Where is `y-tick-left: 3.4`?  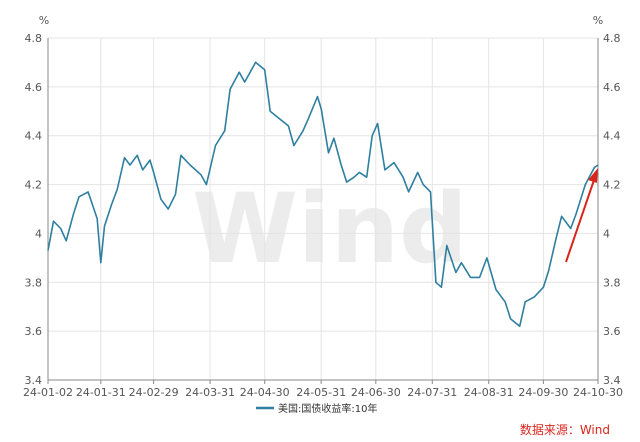 y-tick-left: 3.4 is located at coordinates (34, 380).